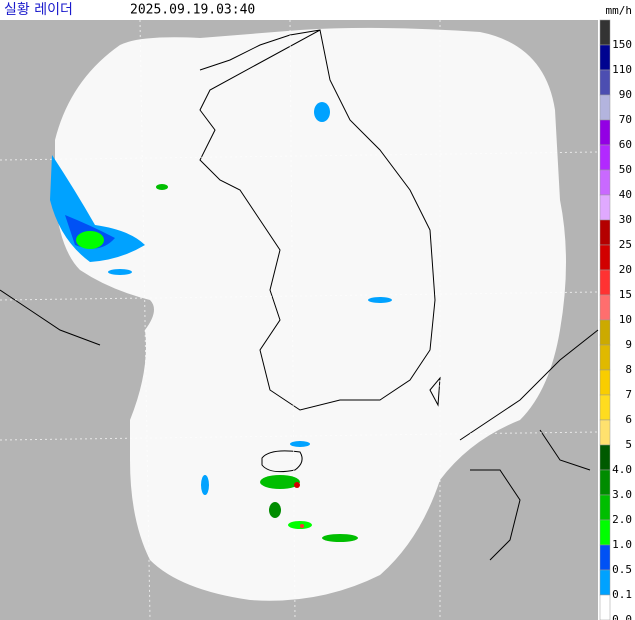 Image resolution: width=635 pixels, height=620 pixels. Describe the element at coordinates (628, 394) in the screenshot. I see `legend-label: 7` at that location.